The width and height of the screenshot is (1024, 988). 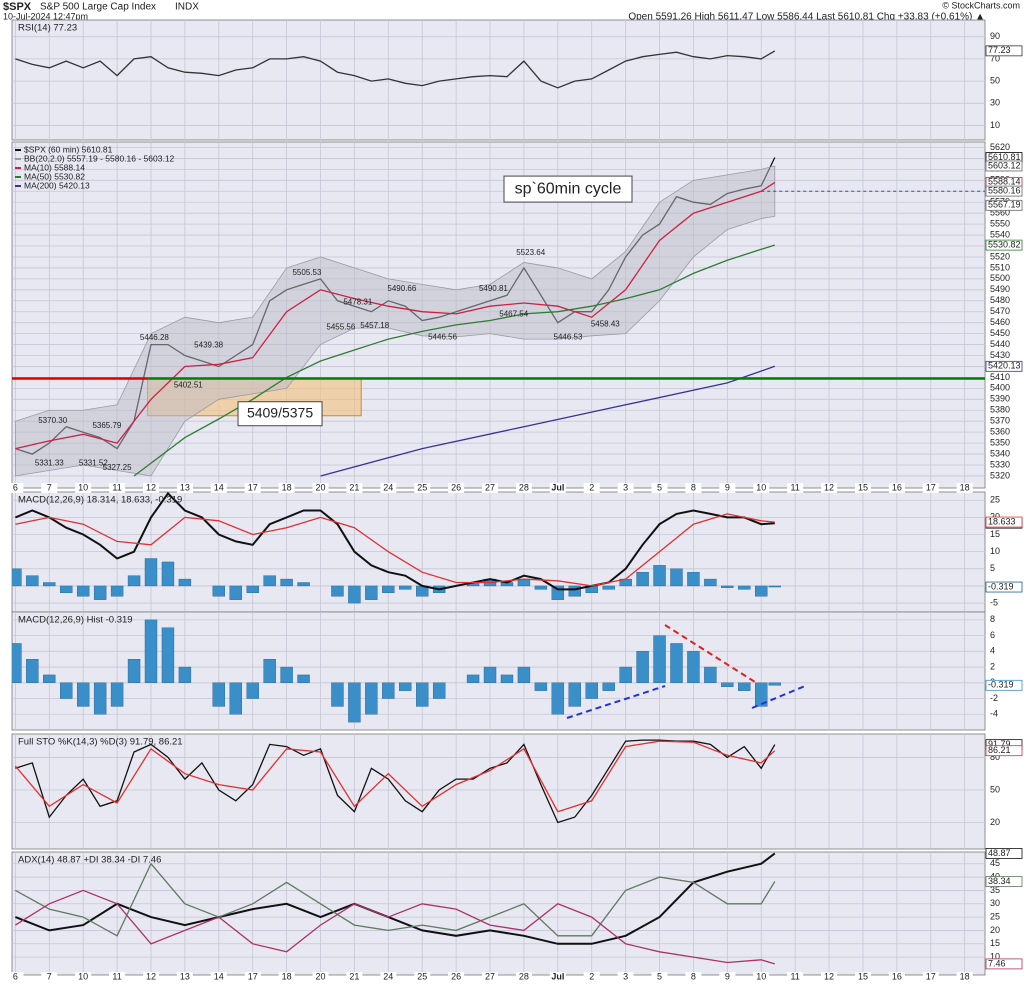 I want to click on x-tick-label: 20, so click(x=321, y=487).